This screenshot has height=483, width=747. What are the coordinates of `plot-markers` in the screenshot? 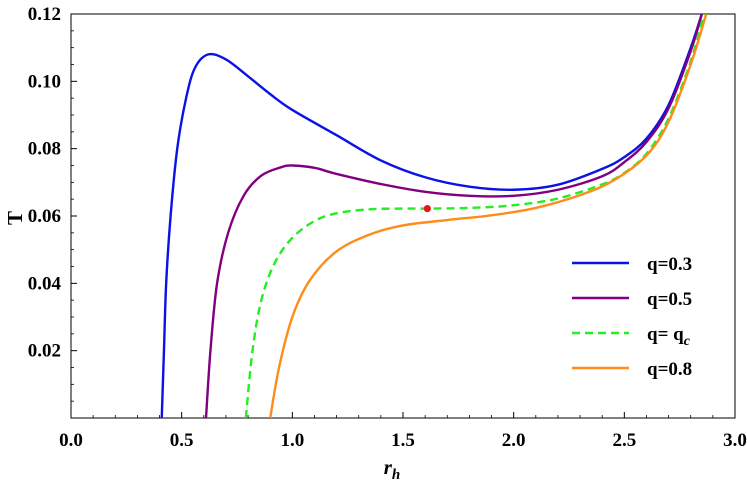 It's located at (427, 208).